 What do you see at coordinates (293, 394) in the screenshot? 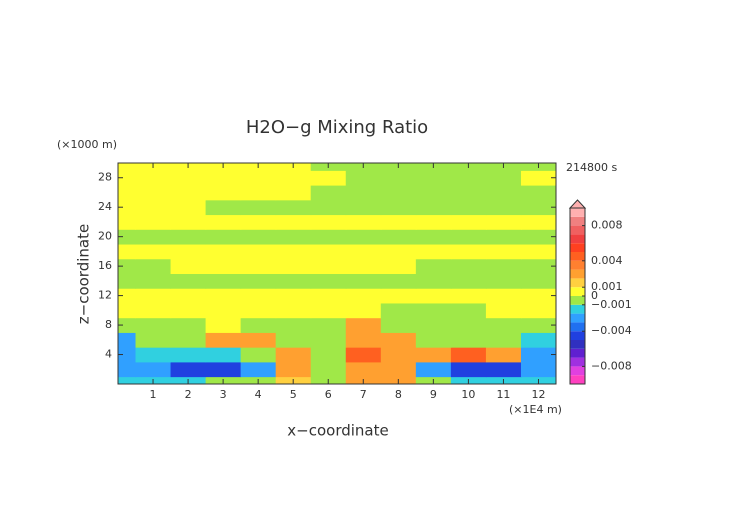
I see `x-tick-label: 5` at bounding box center [293, 394].